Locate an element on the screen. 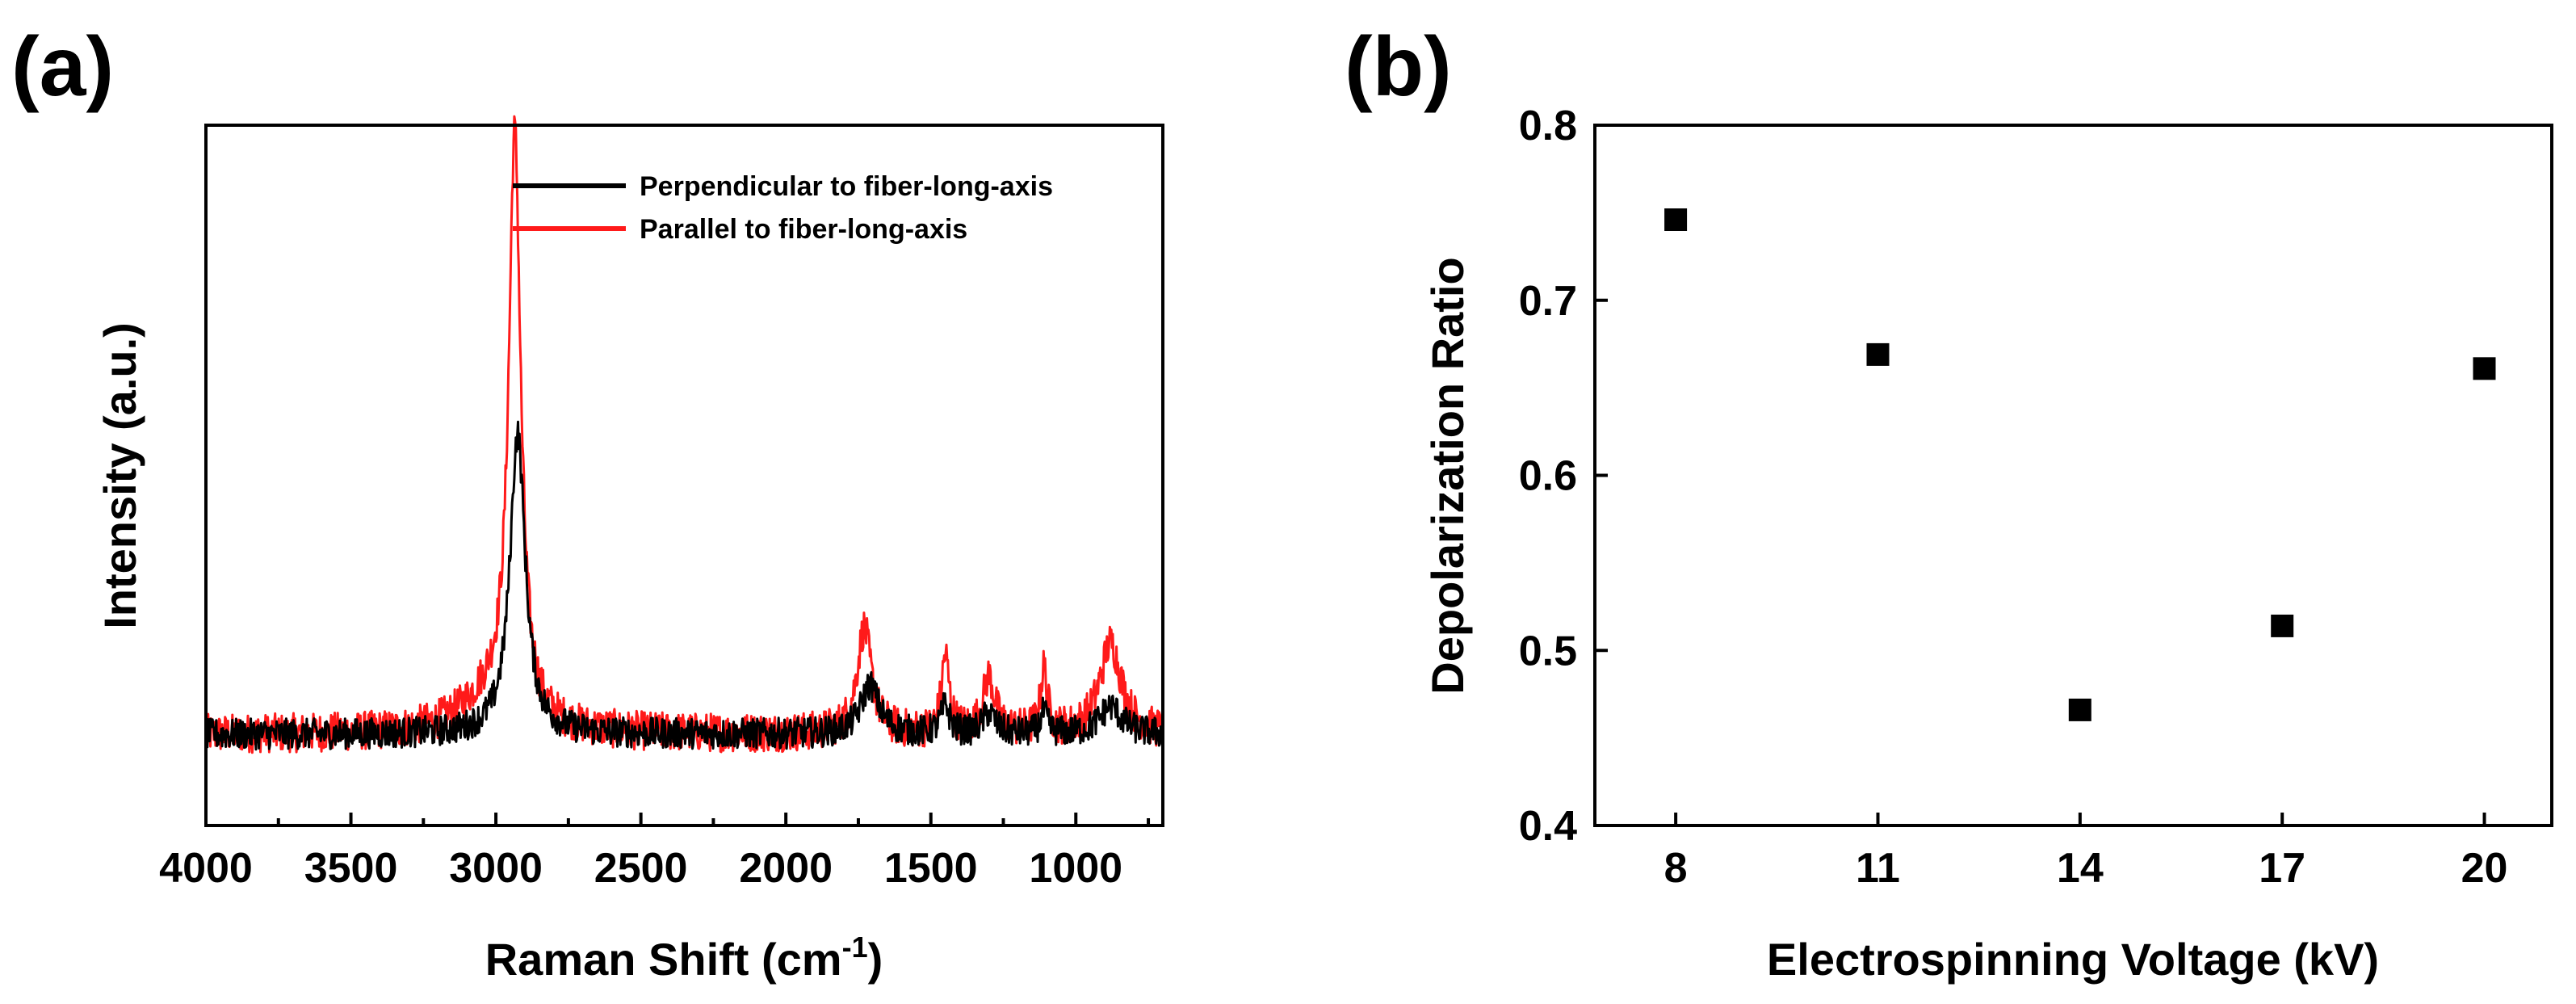 The width and height of the screenshot is (2576, 1004). raman-x-ticks: 4000 3500 3000 2500 2000 1500 1000 is located at coordinates (655, 853).